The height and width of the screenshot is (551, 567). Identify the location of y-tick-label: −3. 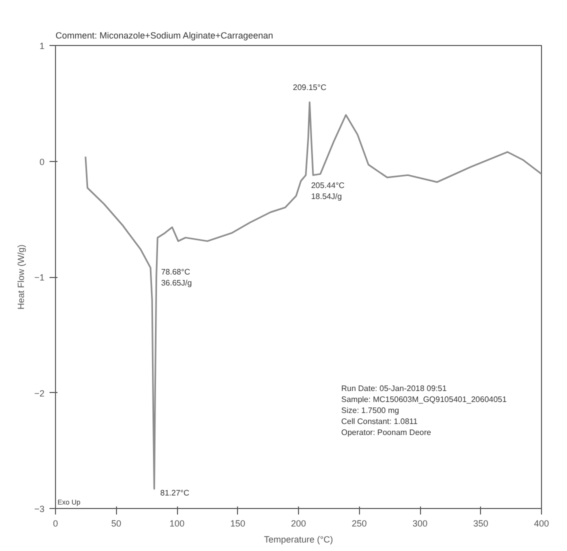
(39, 509).